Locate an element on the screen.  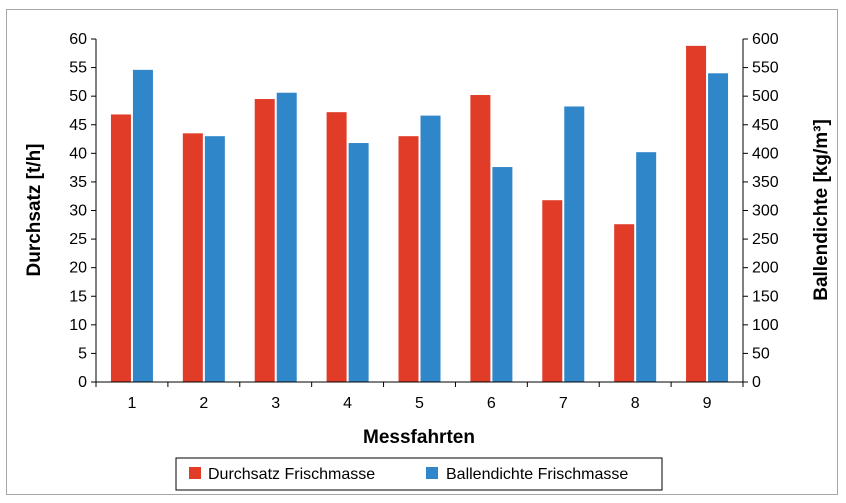
y-tick-label: 55 is located at coordinates (78, 68).